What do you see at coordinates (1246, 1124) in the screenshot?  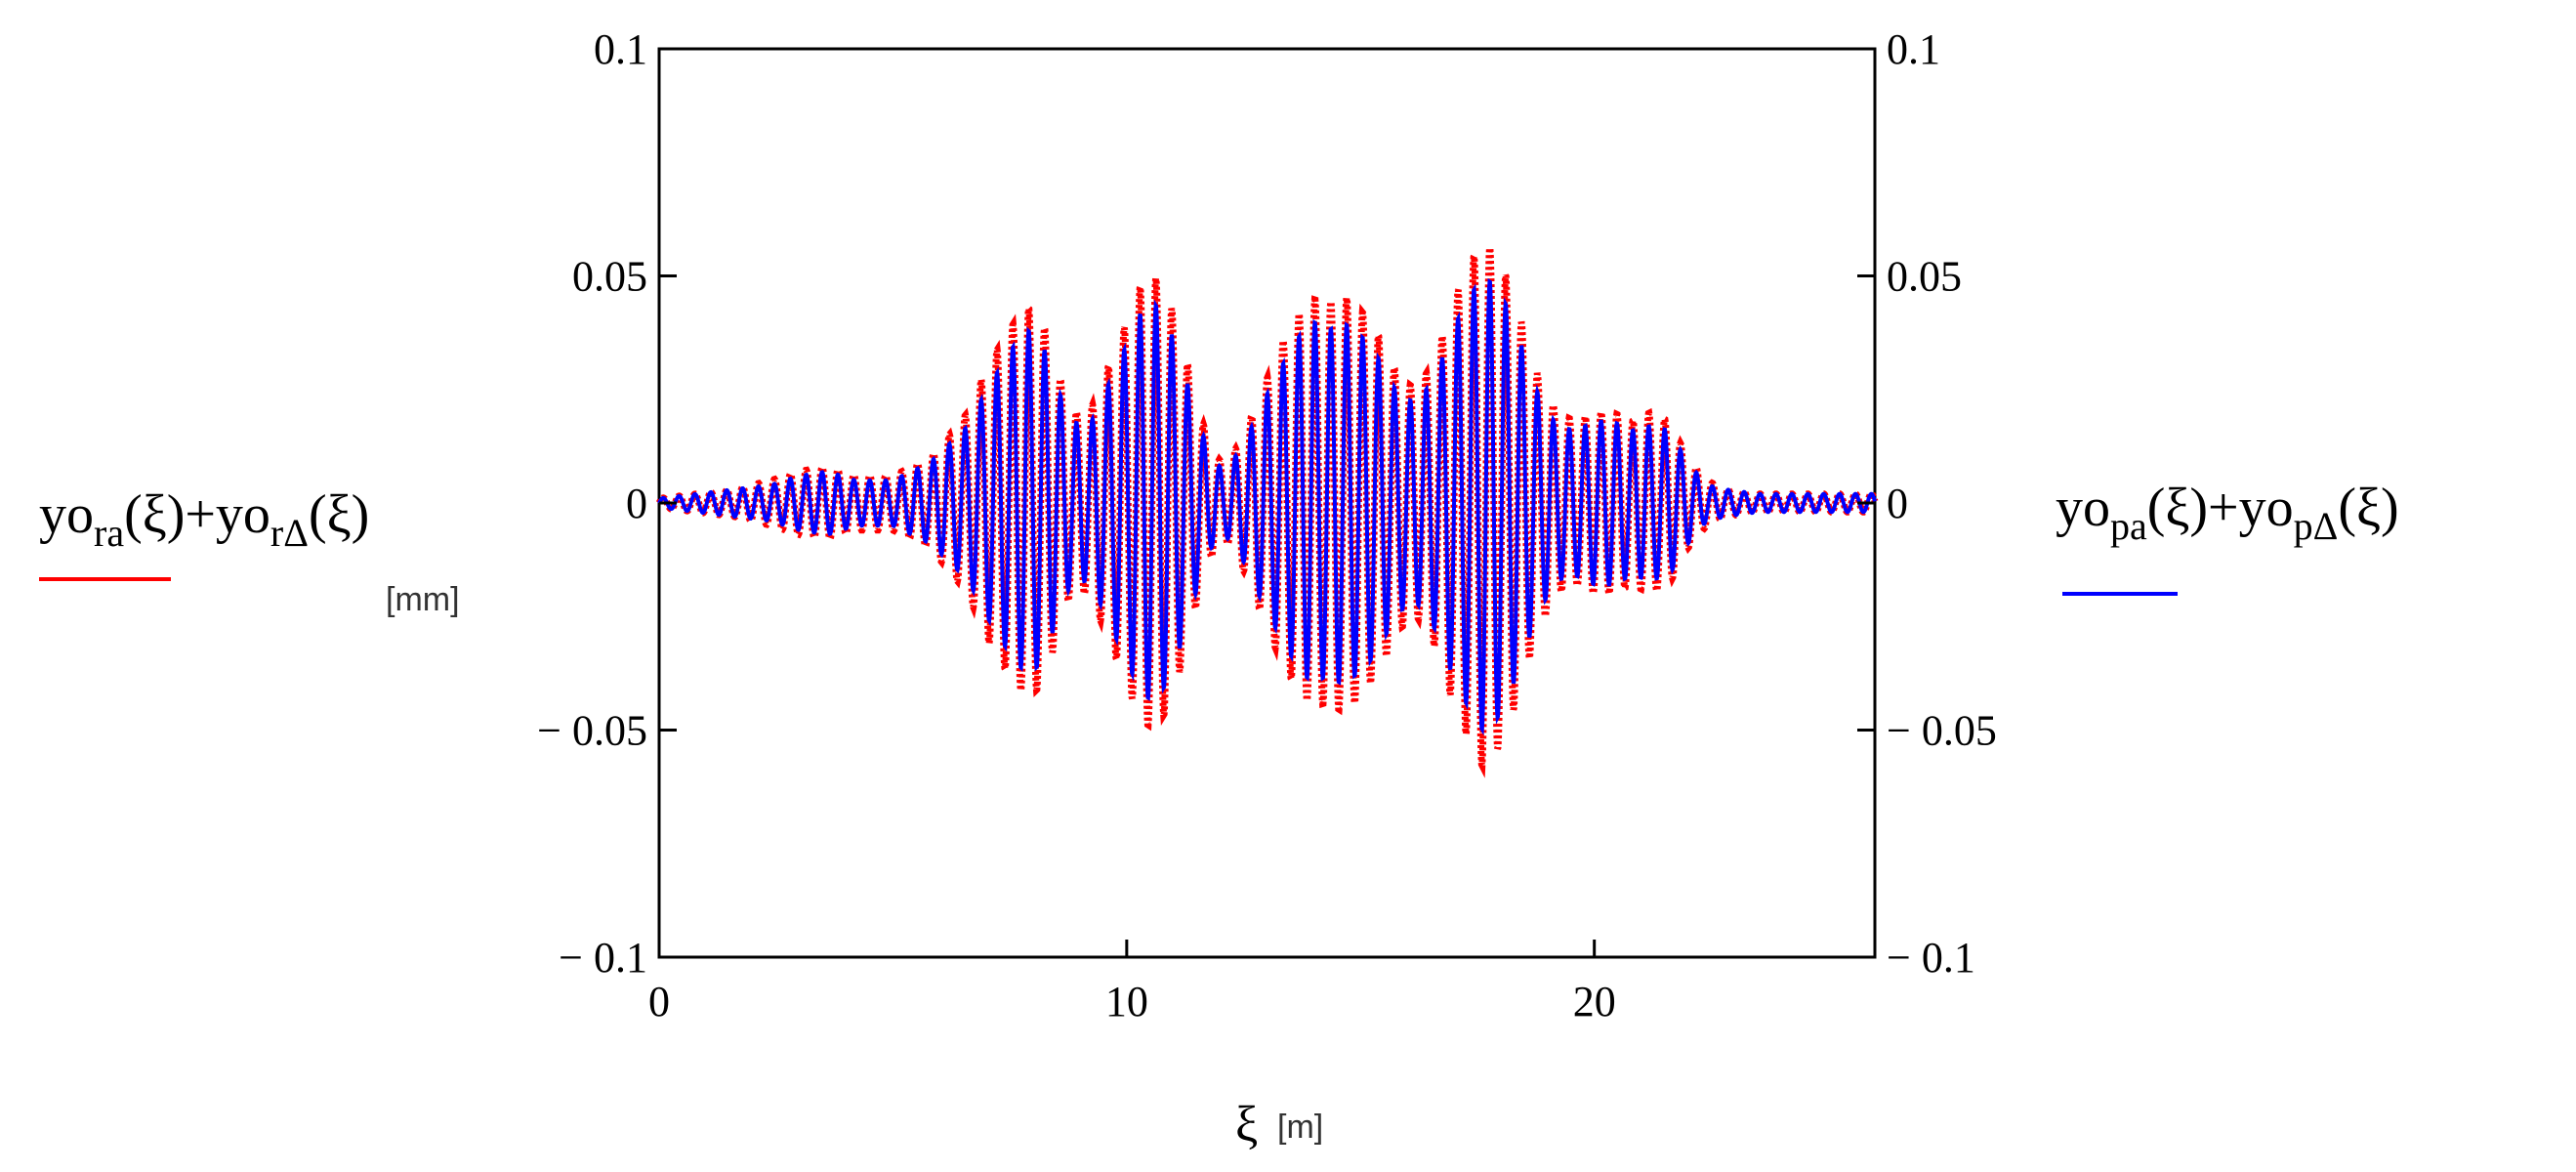 I see `x-axis-label: ξ` at bounding box center [1246, 1124].